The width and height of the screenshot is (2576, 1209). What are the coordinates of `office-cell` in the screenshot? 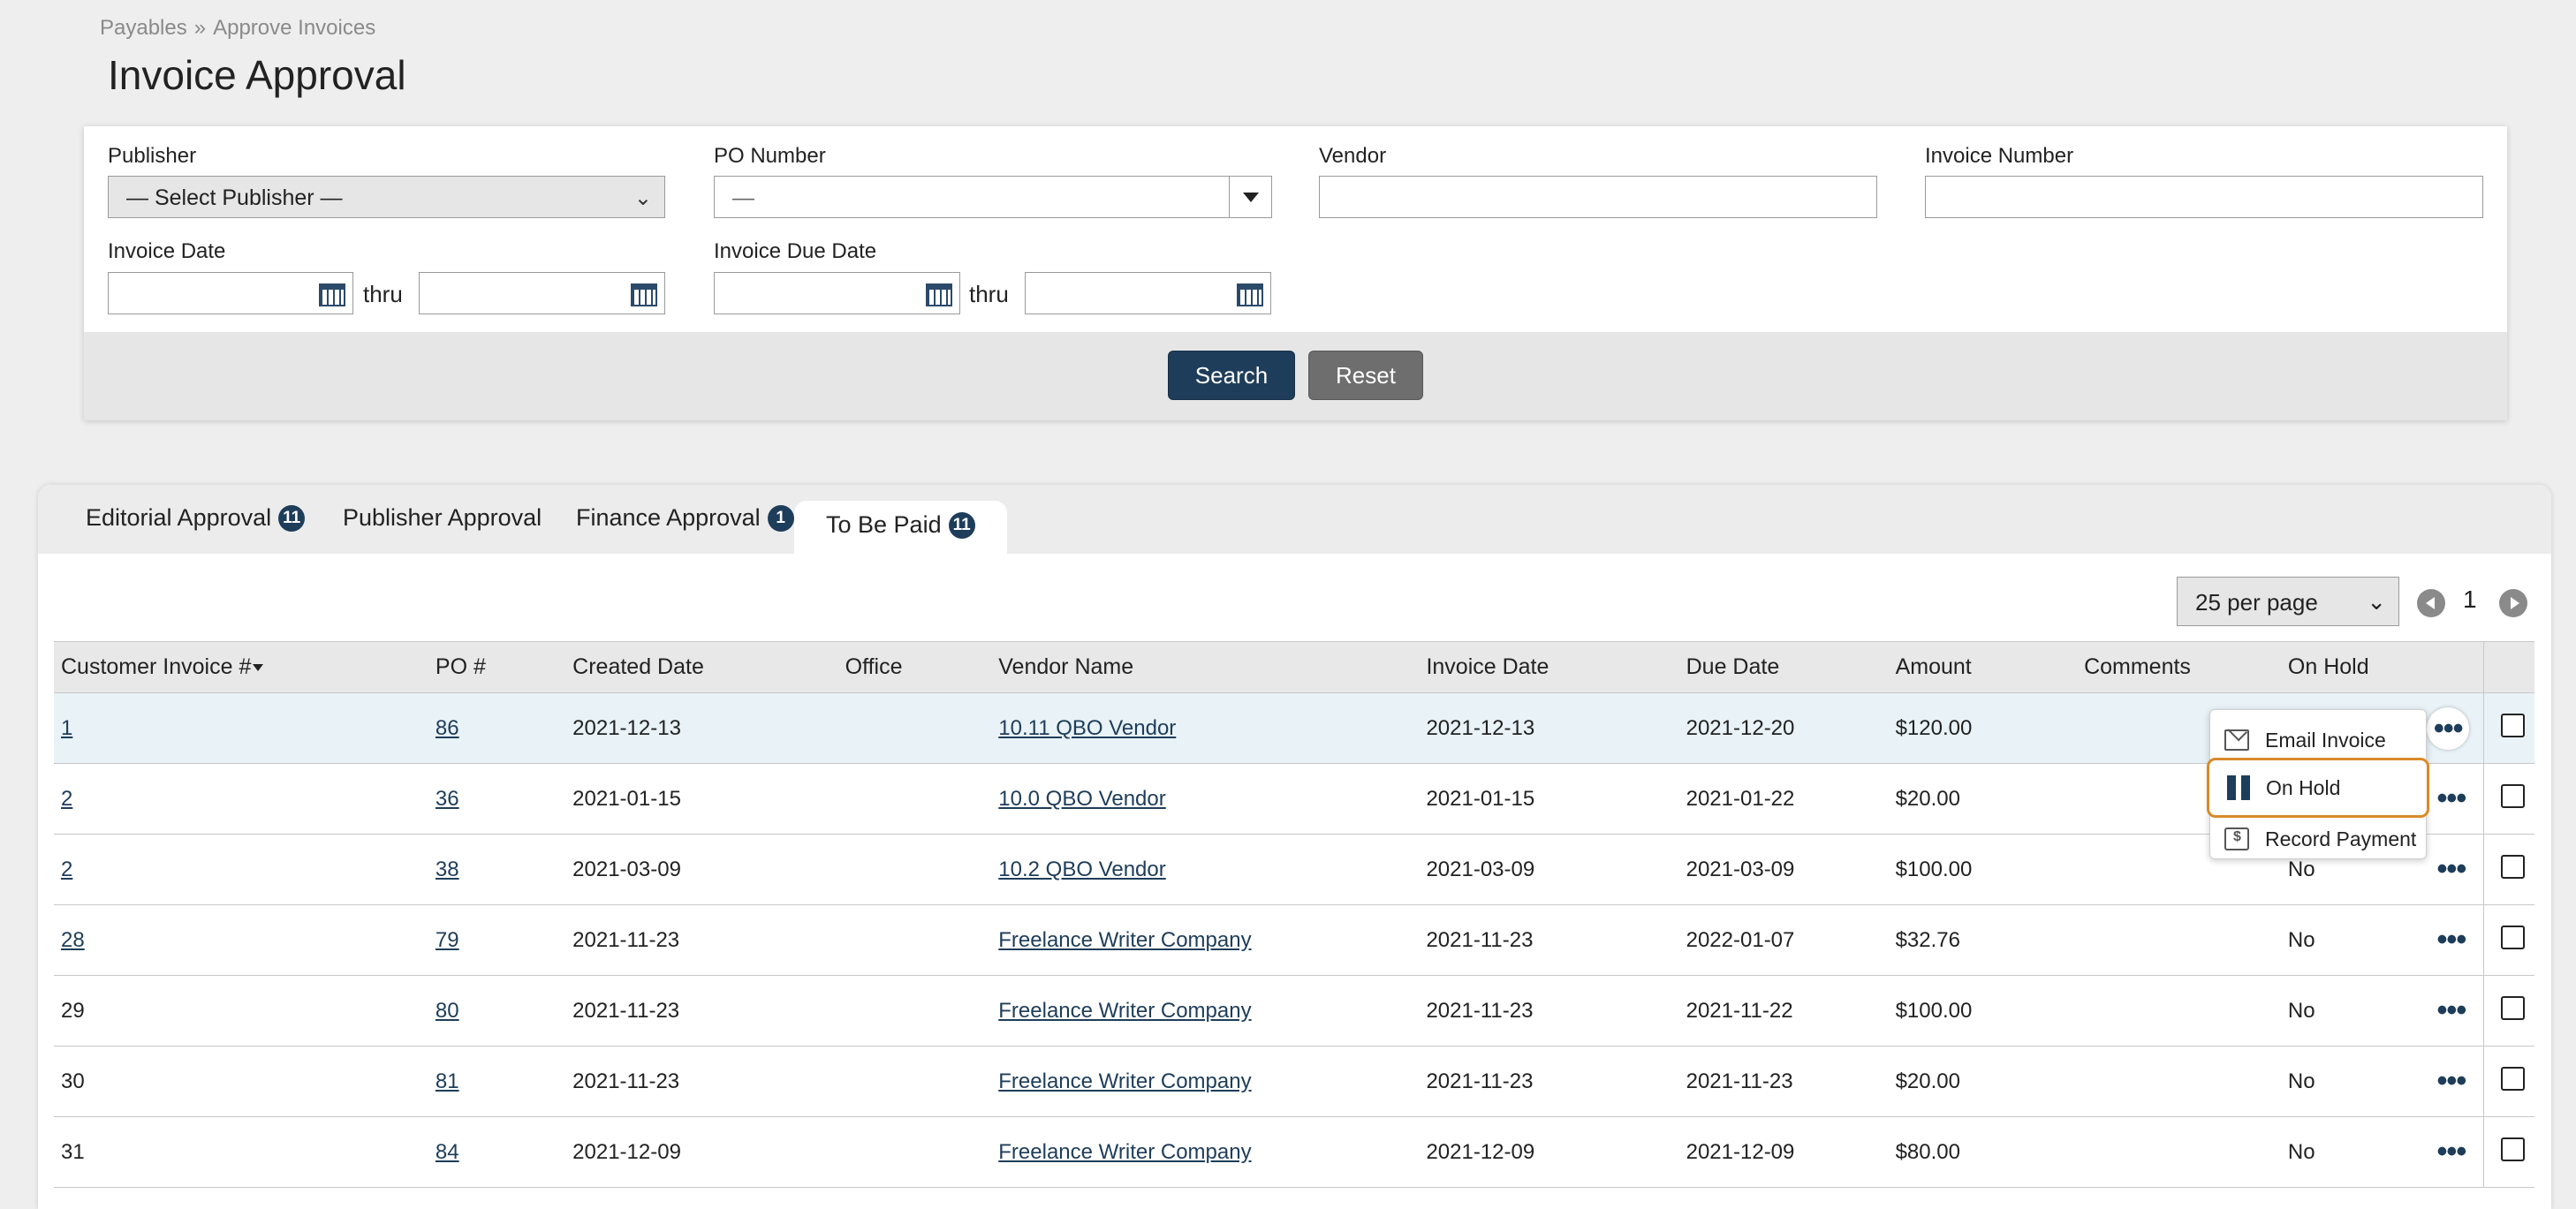 It's located at (915, 1152).